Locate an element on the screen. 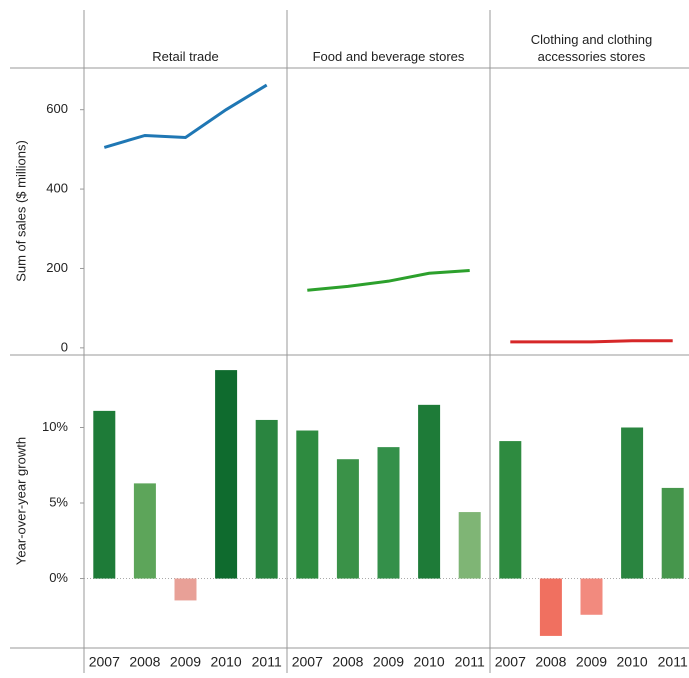 Image resolution: width=689 pixels, height=678 pixels. panel-header: Clothing and clothing accessories stores is located at coordinates (591, 48).